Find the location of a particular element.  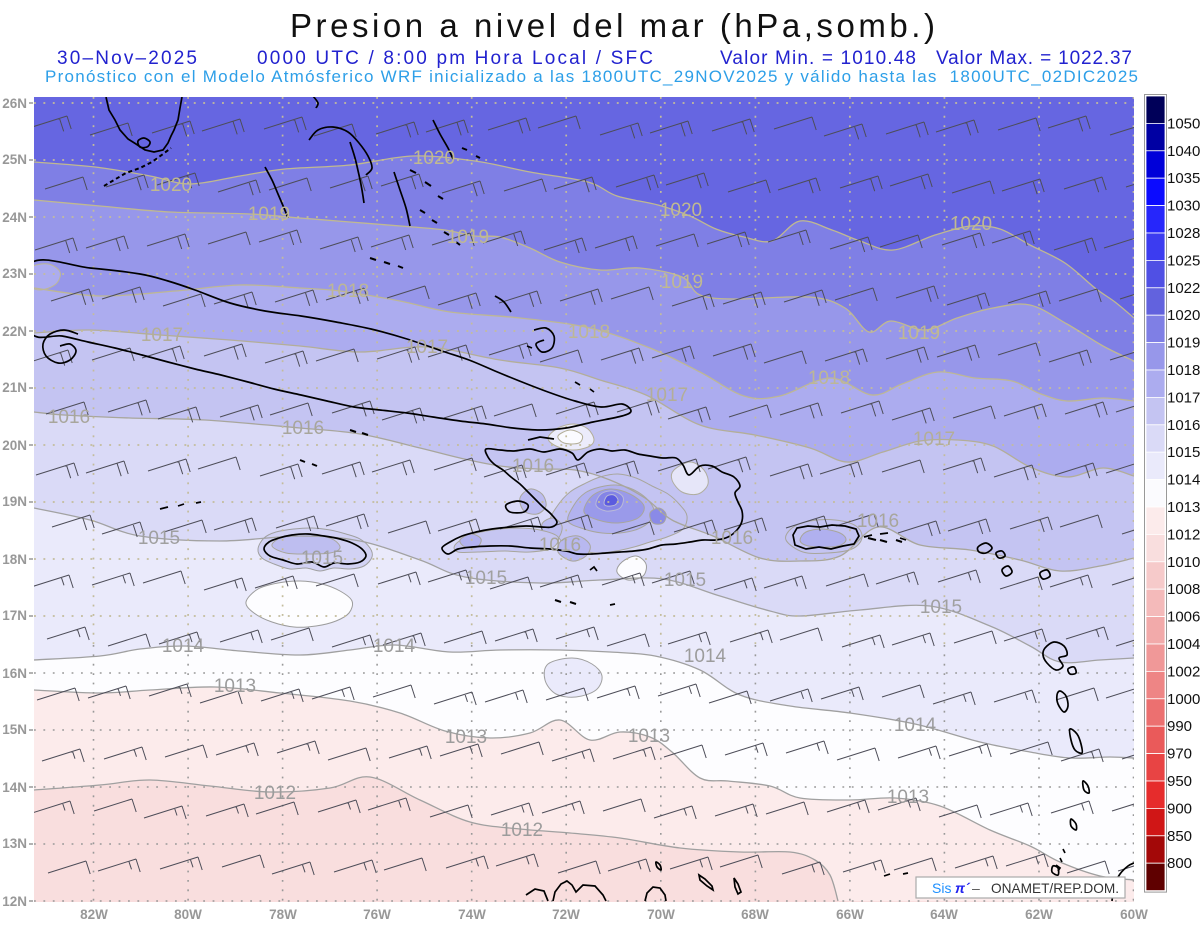

svg-text: 15N is located at coordinates (14, 729).